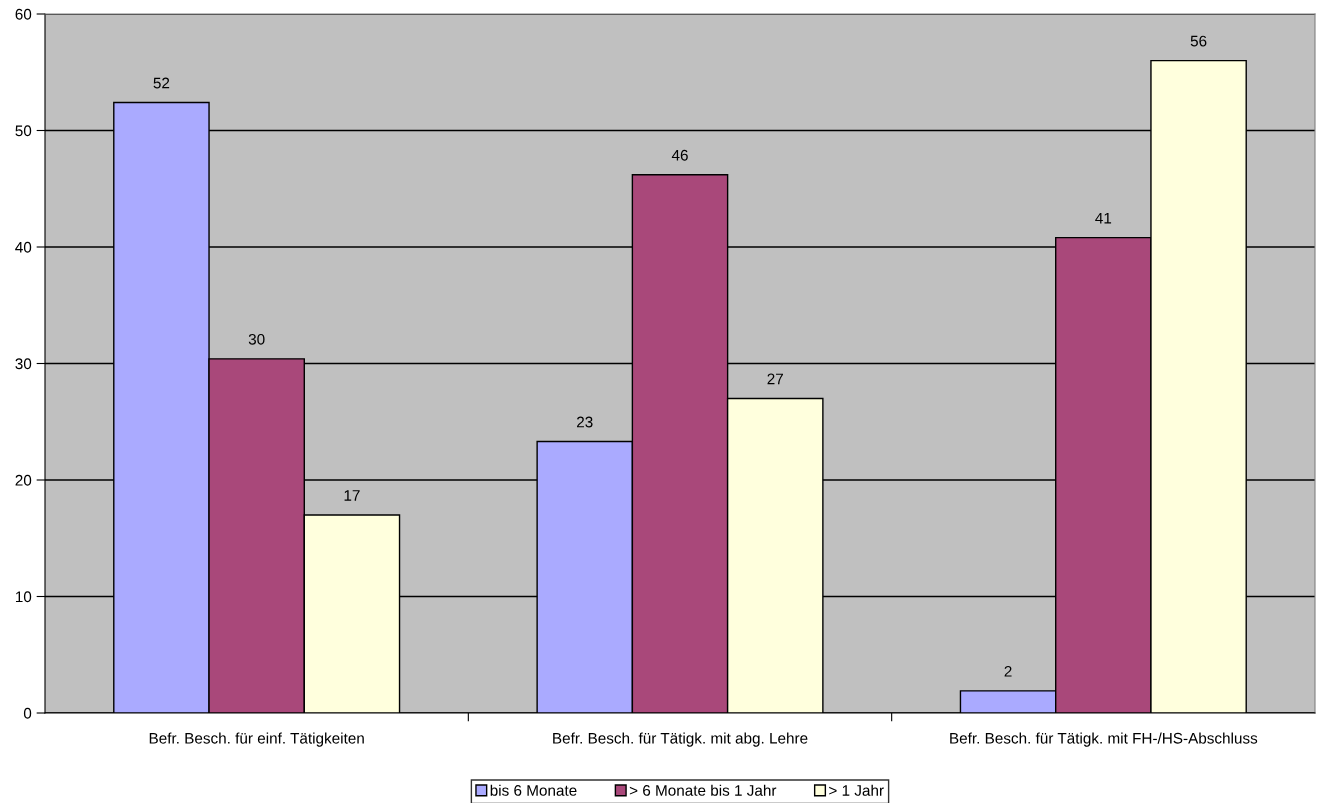  Describe the element at coordinates (352, 495) in the screenshot. I see `data-label: 17` at that location.